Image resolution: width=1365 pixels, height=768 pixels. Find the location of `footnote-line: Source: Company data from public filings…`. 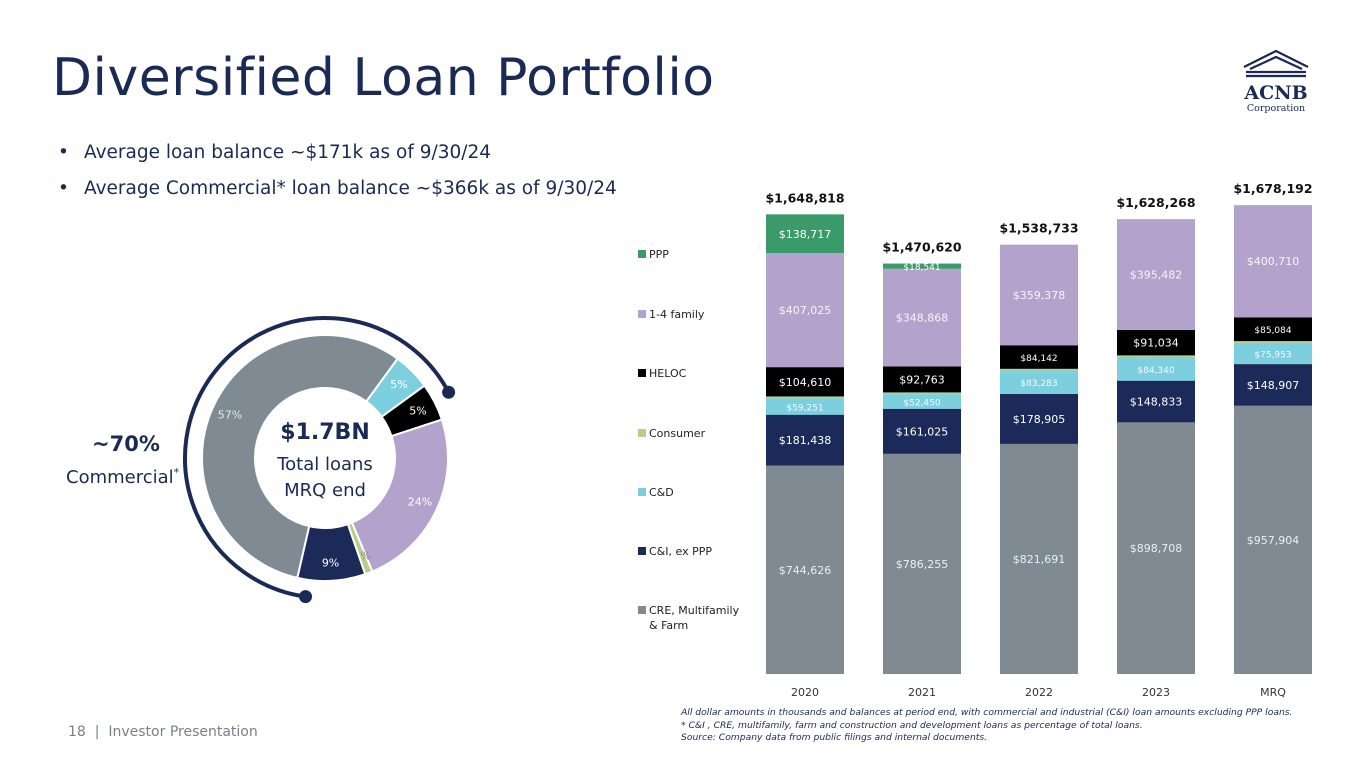

footnote-line: Source: Company data from public filings… is located at coordinates (834, 737).